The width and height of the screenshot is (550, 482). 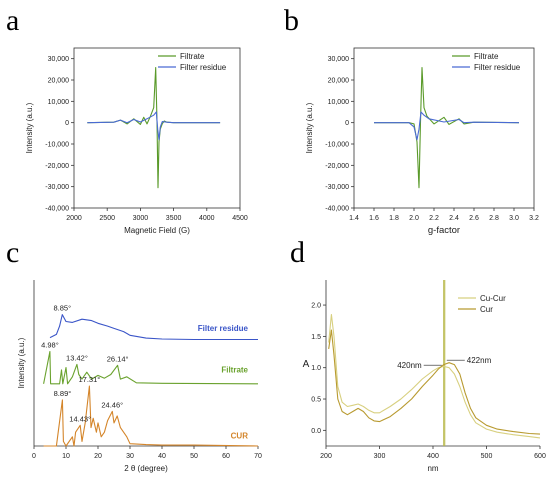 What do you see at coordinates (258, 456) in the screenshot?
I see `x-tick-label: 70` at bounding box center [258, 456].